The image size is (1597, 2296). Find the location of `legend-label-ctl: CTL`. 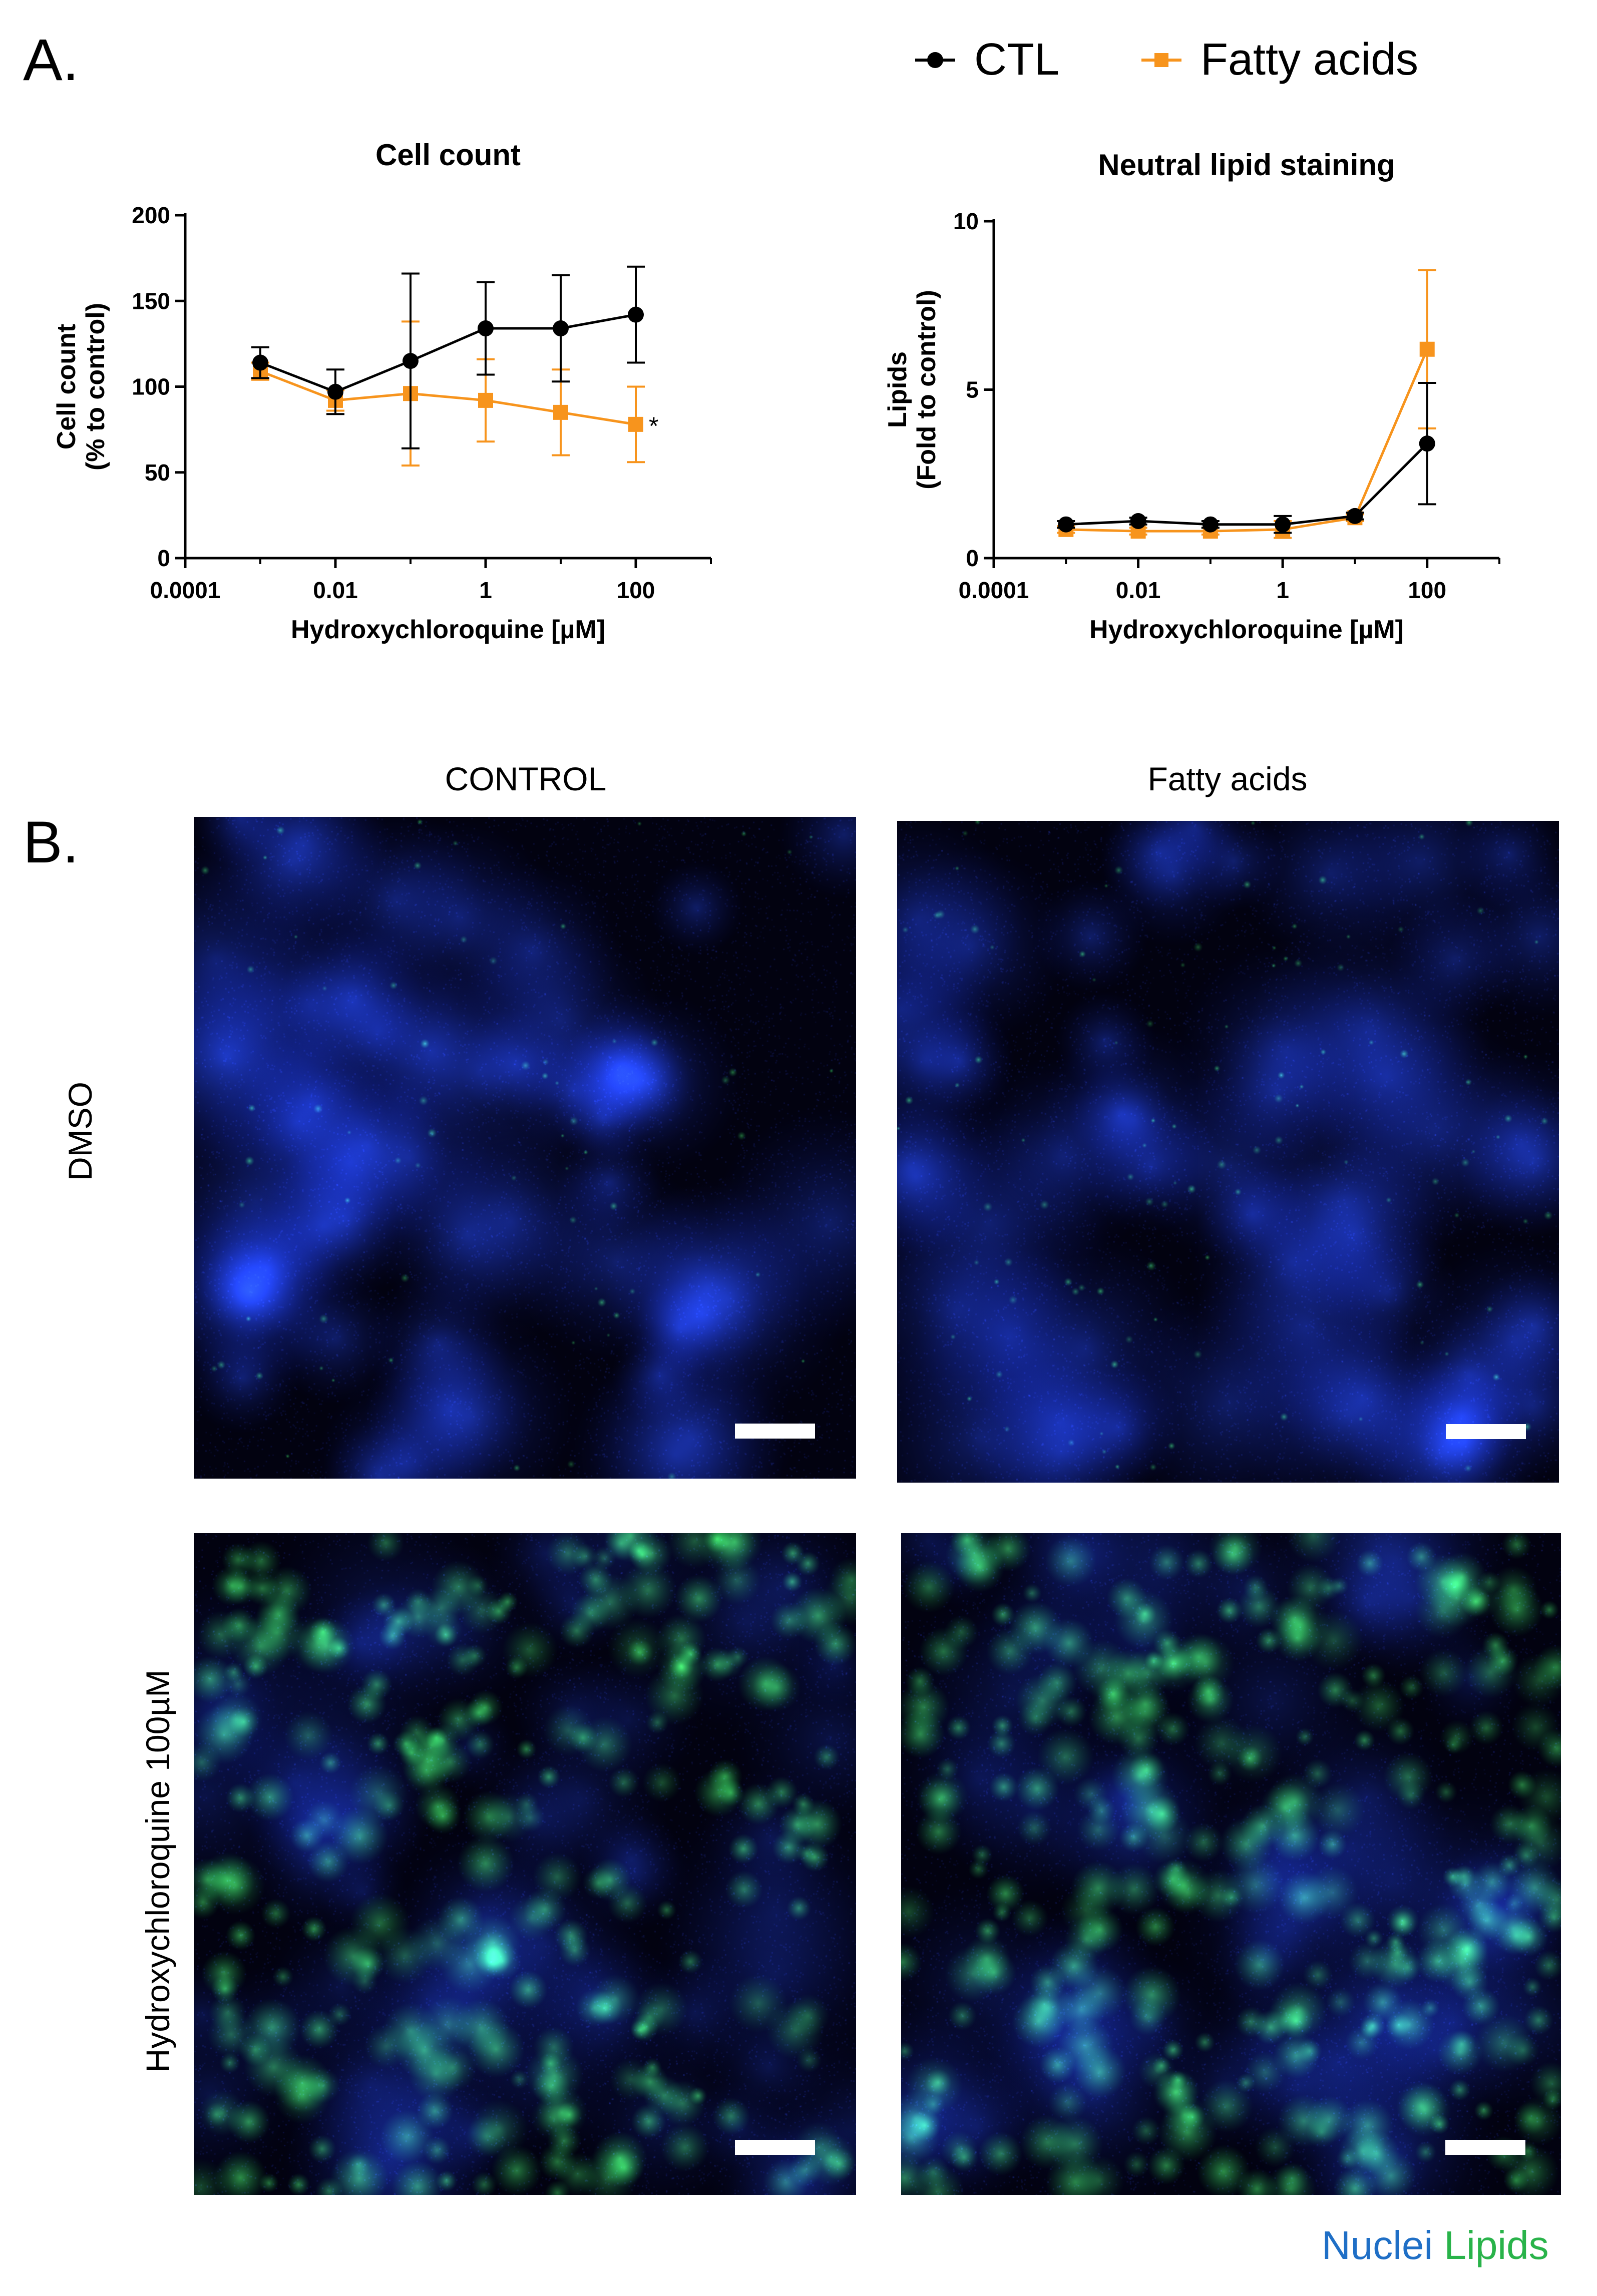

legend-label-ctl: CTL is located at coordinates (1017, 60).